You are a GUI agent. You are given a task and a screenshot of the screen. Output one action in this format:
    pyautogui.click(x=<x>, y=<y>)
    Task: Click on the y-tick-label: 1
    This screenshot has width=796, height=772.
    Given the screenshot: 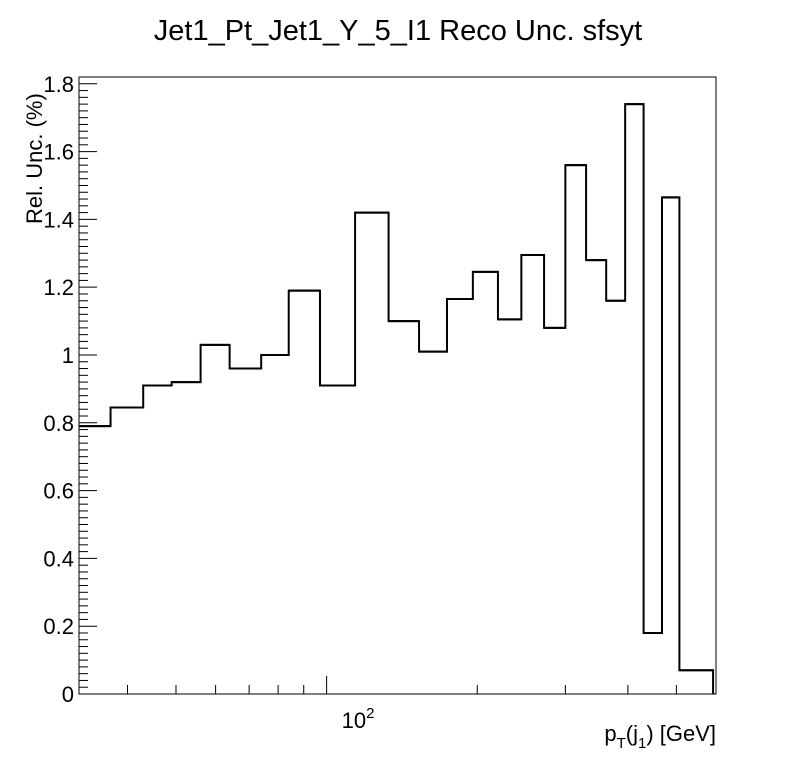 What is the action you would take?
    pyautogui.click(x=68, y=355)
    